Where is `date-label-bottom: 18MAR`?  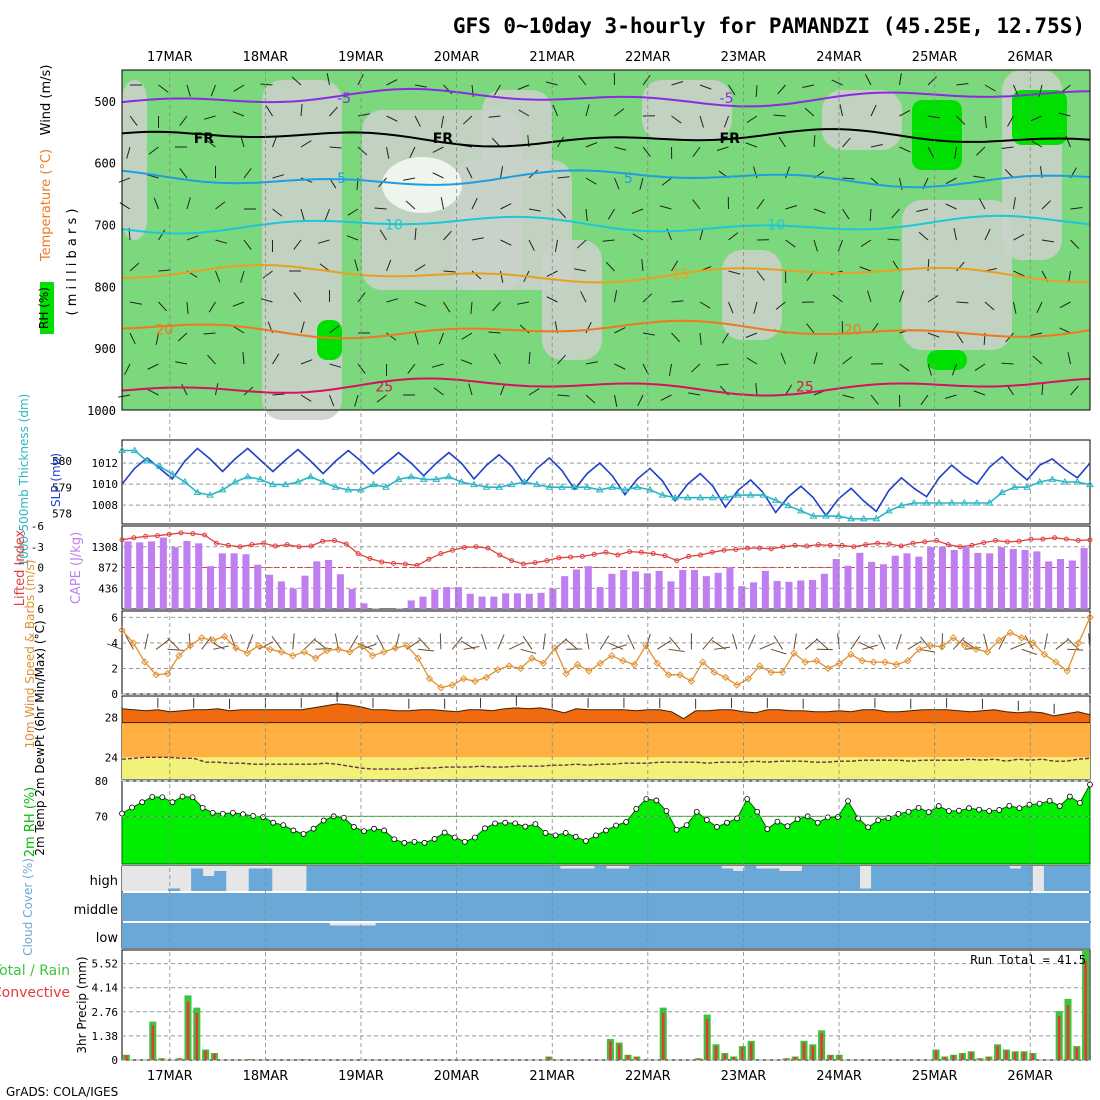
date-label-bottom: 18MAR is located at coordinates (266, 1076).